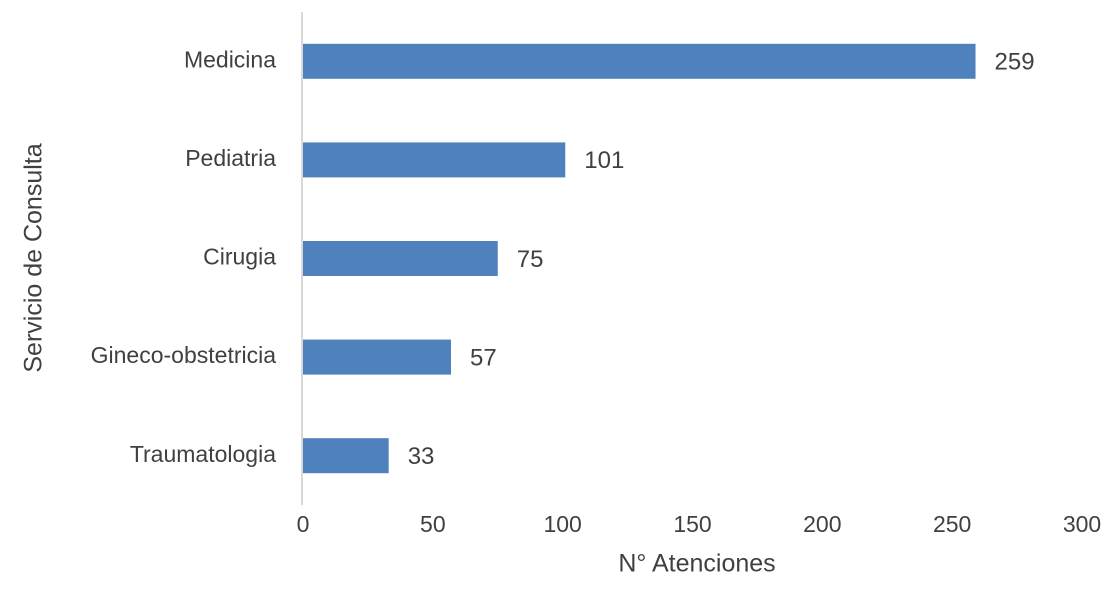 This screenshot has height=597, width=1117. Describe the element at coordinates (696, 564) in the screenshot. I see `x-axis-title: N° Atenciones` at that location.